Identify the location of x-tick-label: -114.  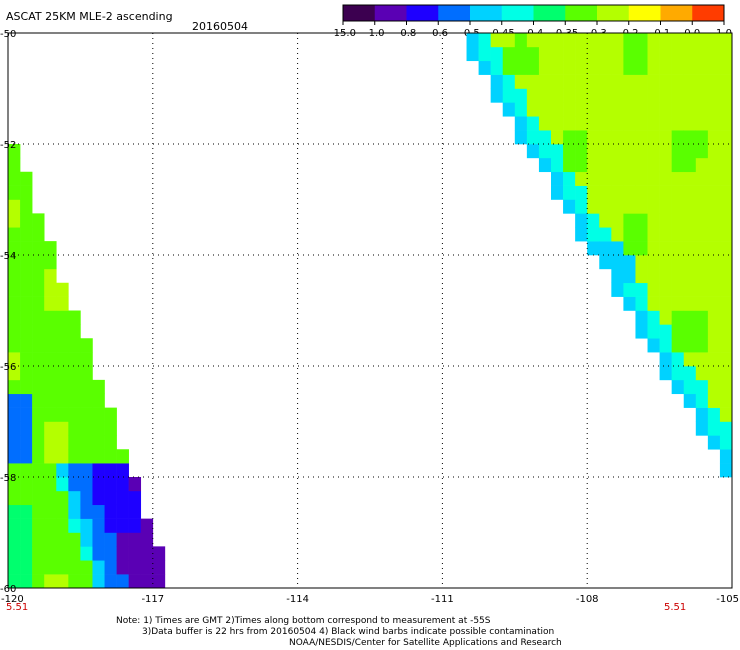
(297, 599).